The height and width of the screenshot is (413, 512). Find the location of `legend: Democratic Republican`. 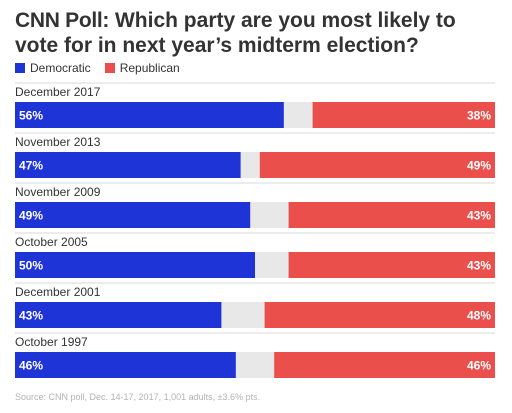

legend: Democratic Republican is located at coordinates (104, 68).